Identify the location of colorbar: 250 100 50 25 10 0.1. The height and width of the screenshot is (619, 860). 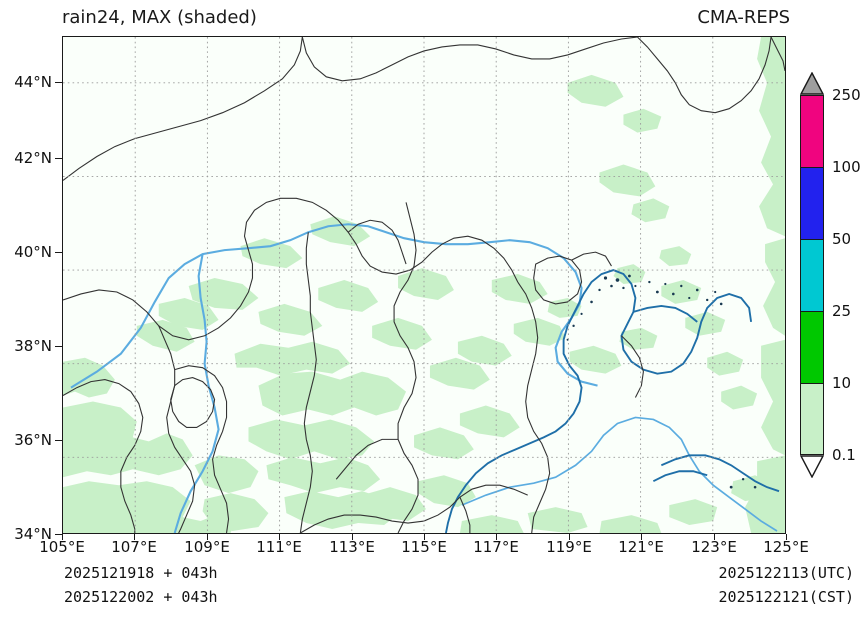
(829, 275).